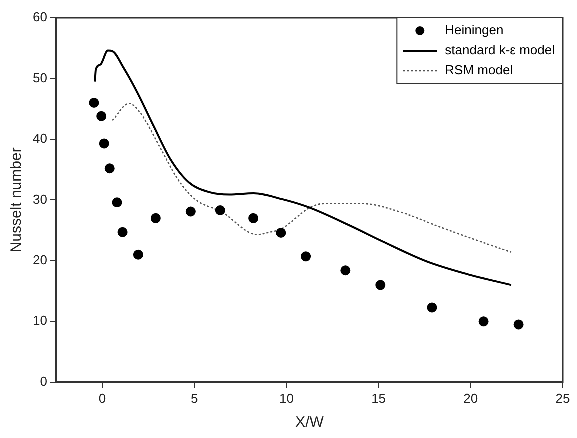 This screenshot has width=577, height=438. I want to click on x-tick-label: 20, so click(471, 398).